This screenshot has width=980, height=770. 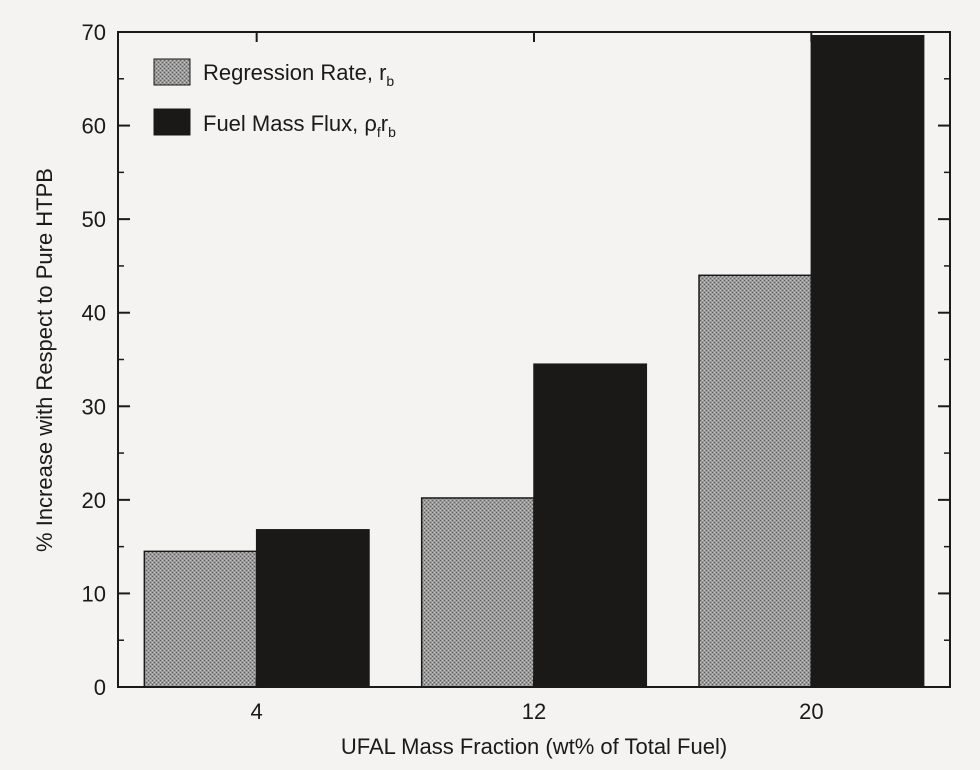 What do you see at coordinates (94, 593) in the screenshot?
I see `y-tick-label: 10` at bounding box center [94, 593].